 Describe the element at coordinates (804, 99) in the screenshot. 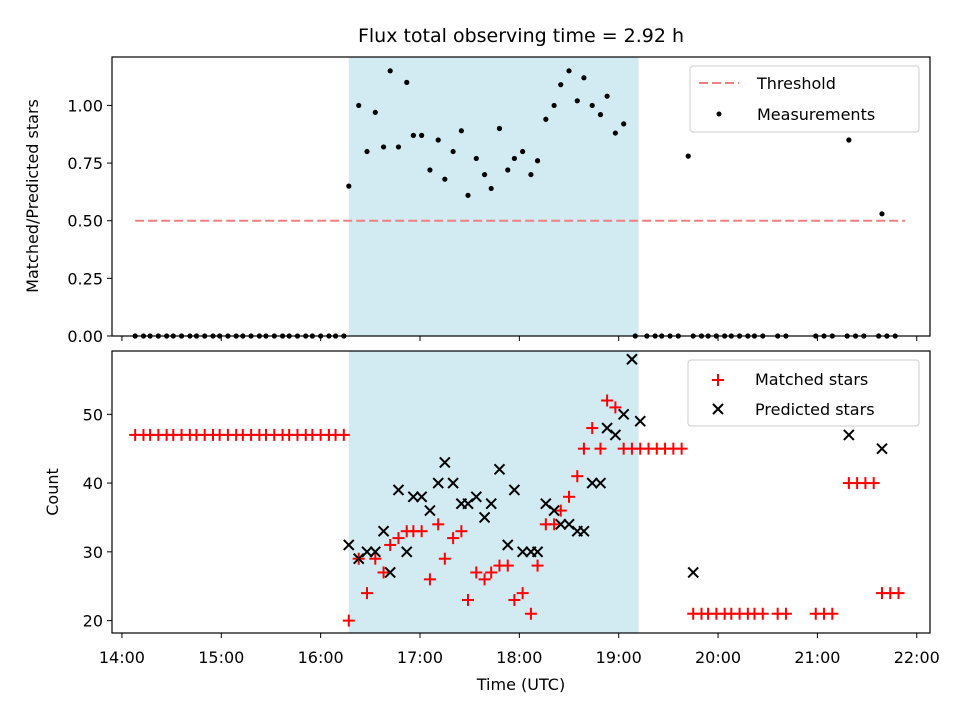

I see `top-legend: Threshold Measurements` at that location.